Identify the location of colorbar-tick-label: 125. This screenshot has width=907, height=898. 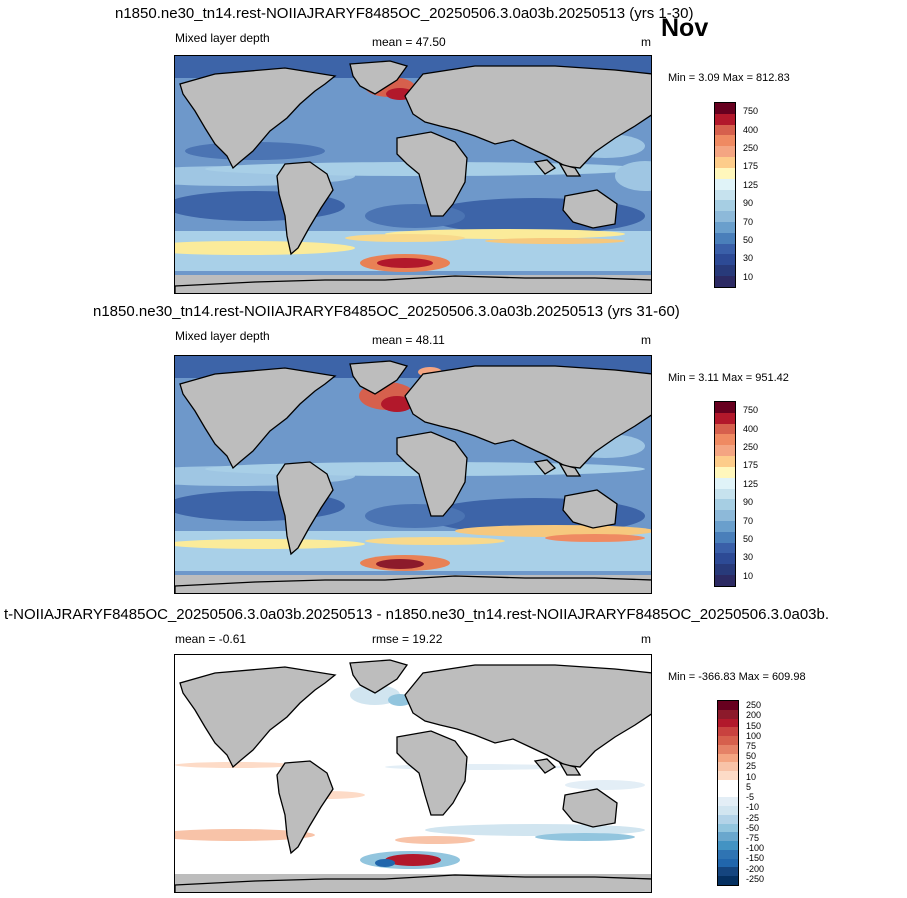
(751, 483).